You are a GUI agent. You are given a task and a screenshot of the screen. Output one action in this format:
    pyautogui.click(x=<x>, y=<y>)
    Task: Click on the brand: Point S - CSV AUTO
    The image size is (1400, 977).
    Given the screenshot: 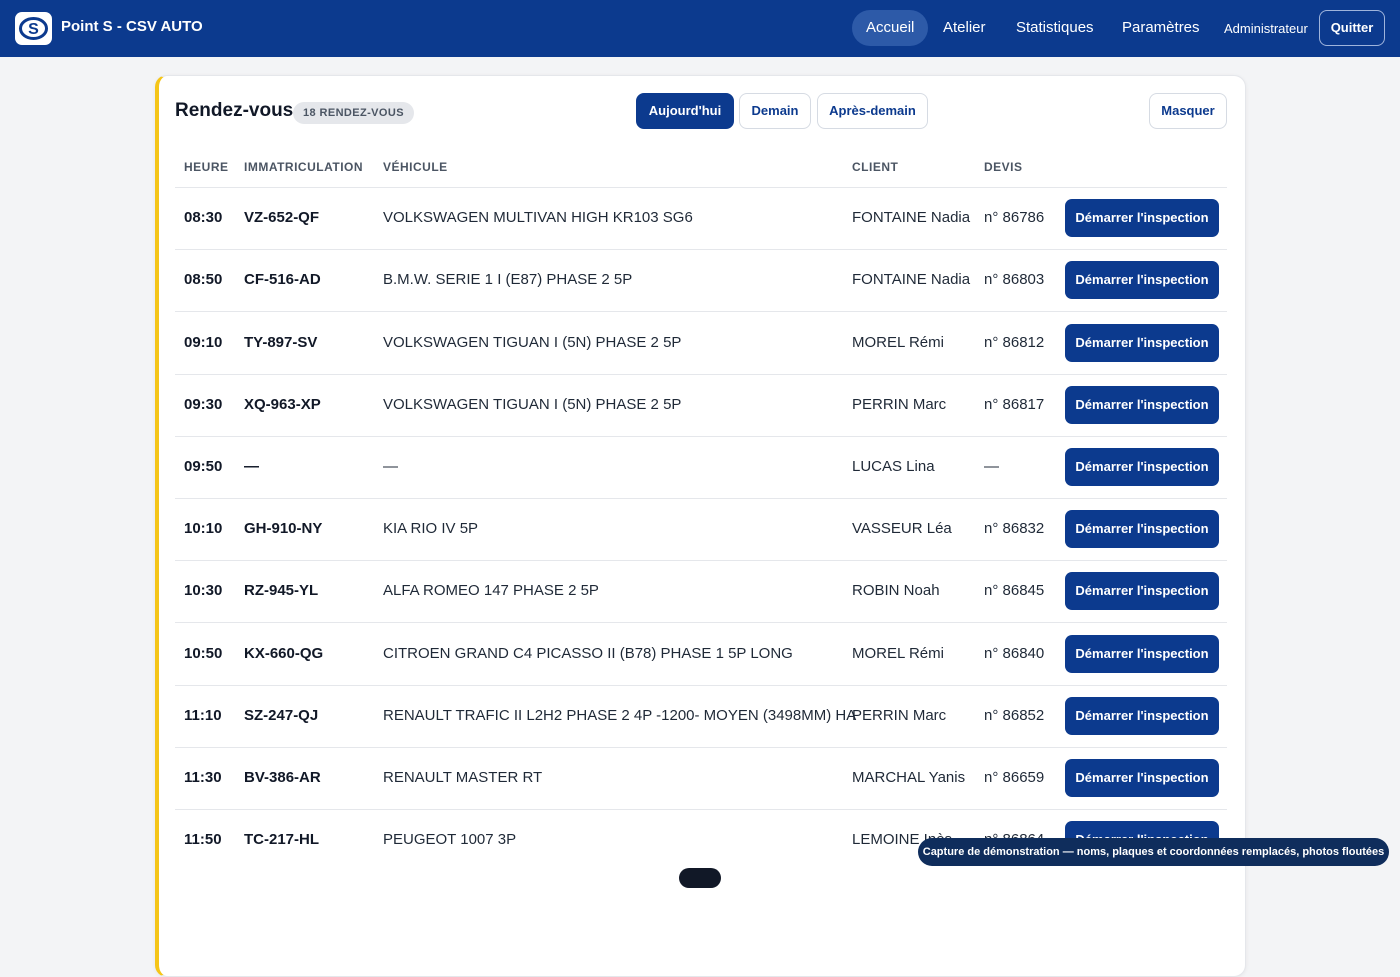 What is the action you would take?
    pyautogui.click(x=132, y=26)
    